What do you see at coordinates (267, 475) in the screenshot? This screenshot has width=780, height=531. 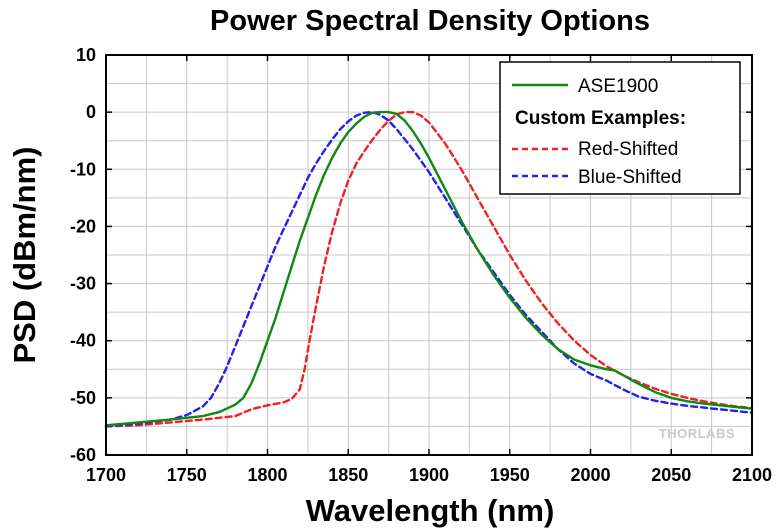 I see `x-tick-label: 1800` at bounding box center [267, 475].